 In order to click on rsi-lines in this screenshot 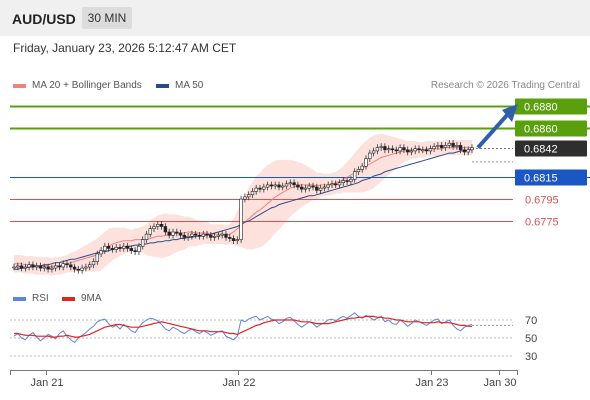, I will do `click(263, 328)`.